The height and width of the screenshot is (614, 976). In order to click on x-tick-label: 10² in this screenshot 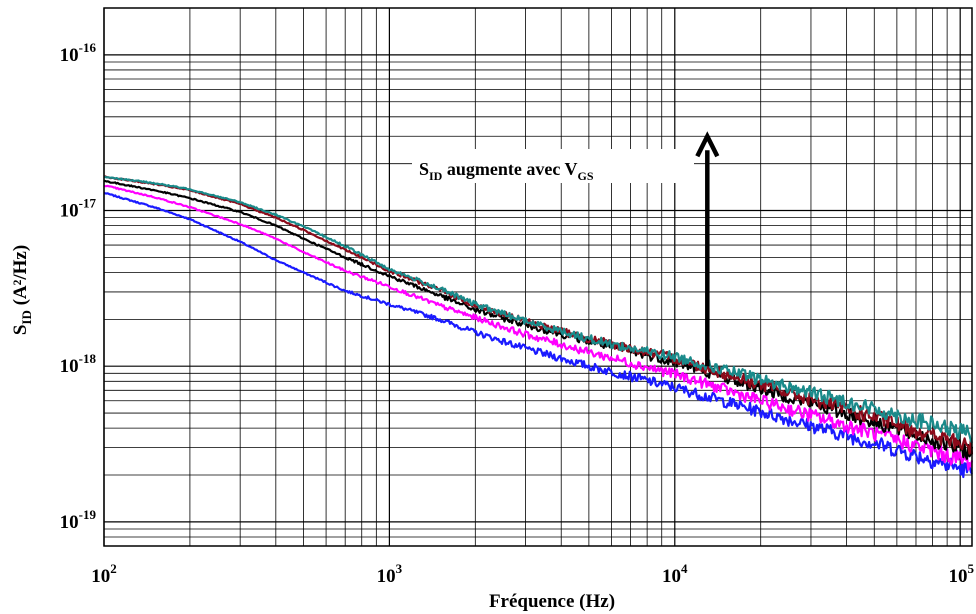, I will do `click(104, 574)`.